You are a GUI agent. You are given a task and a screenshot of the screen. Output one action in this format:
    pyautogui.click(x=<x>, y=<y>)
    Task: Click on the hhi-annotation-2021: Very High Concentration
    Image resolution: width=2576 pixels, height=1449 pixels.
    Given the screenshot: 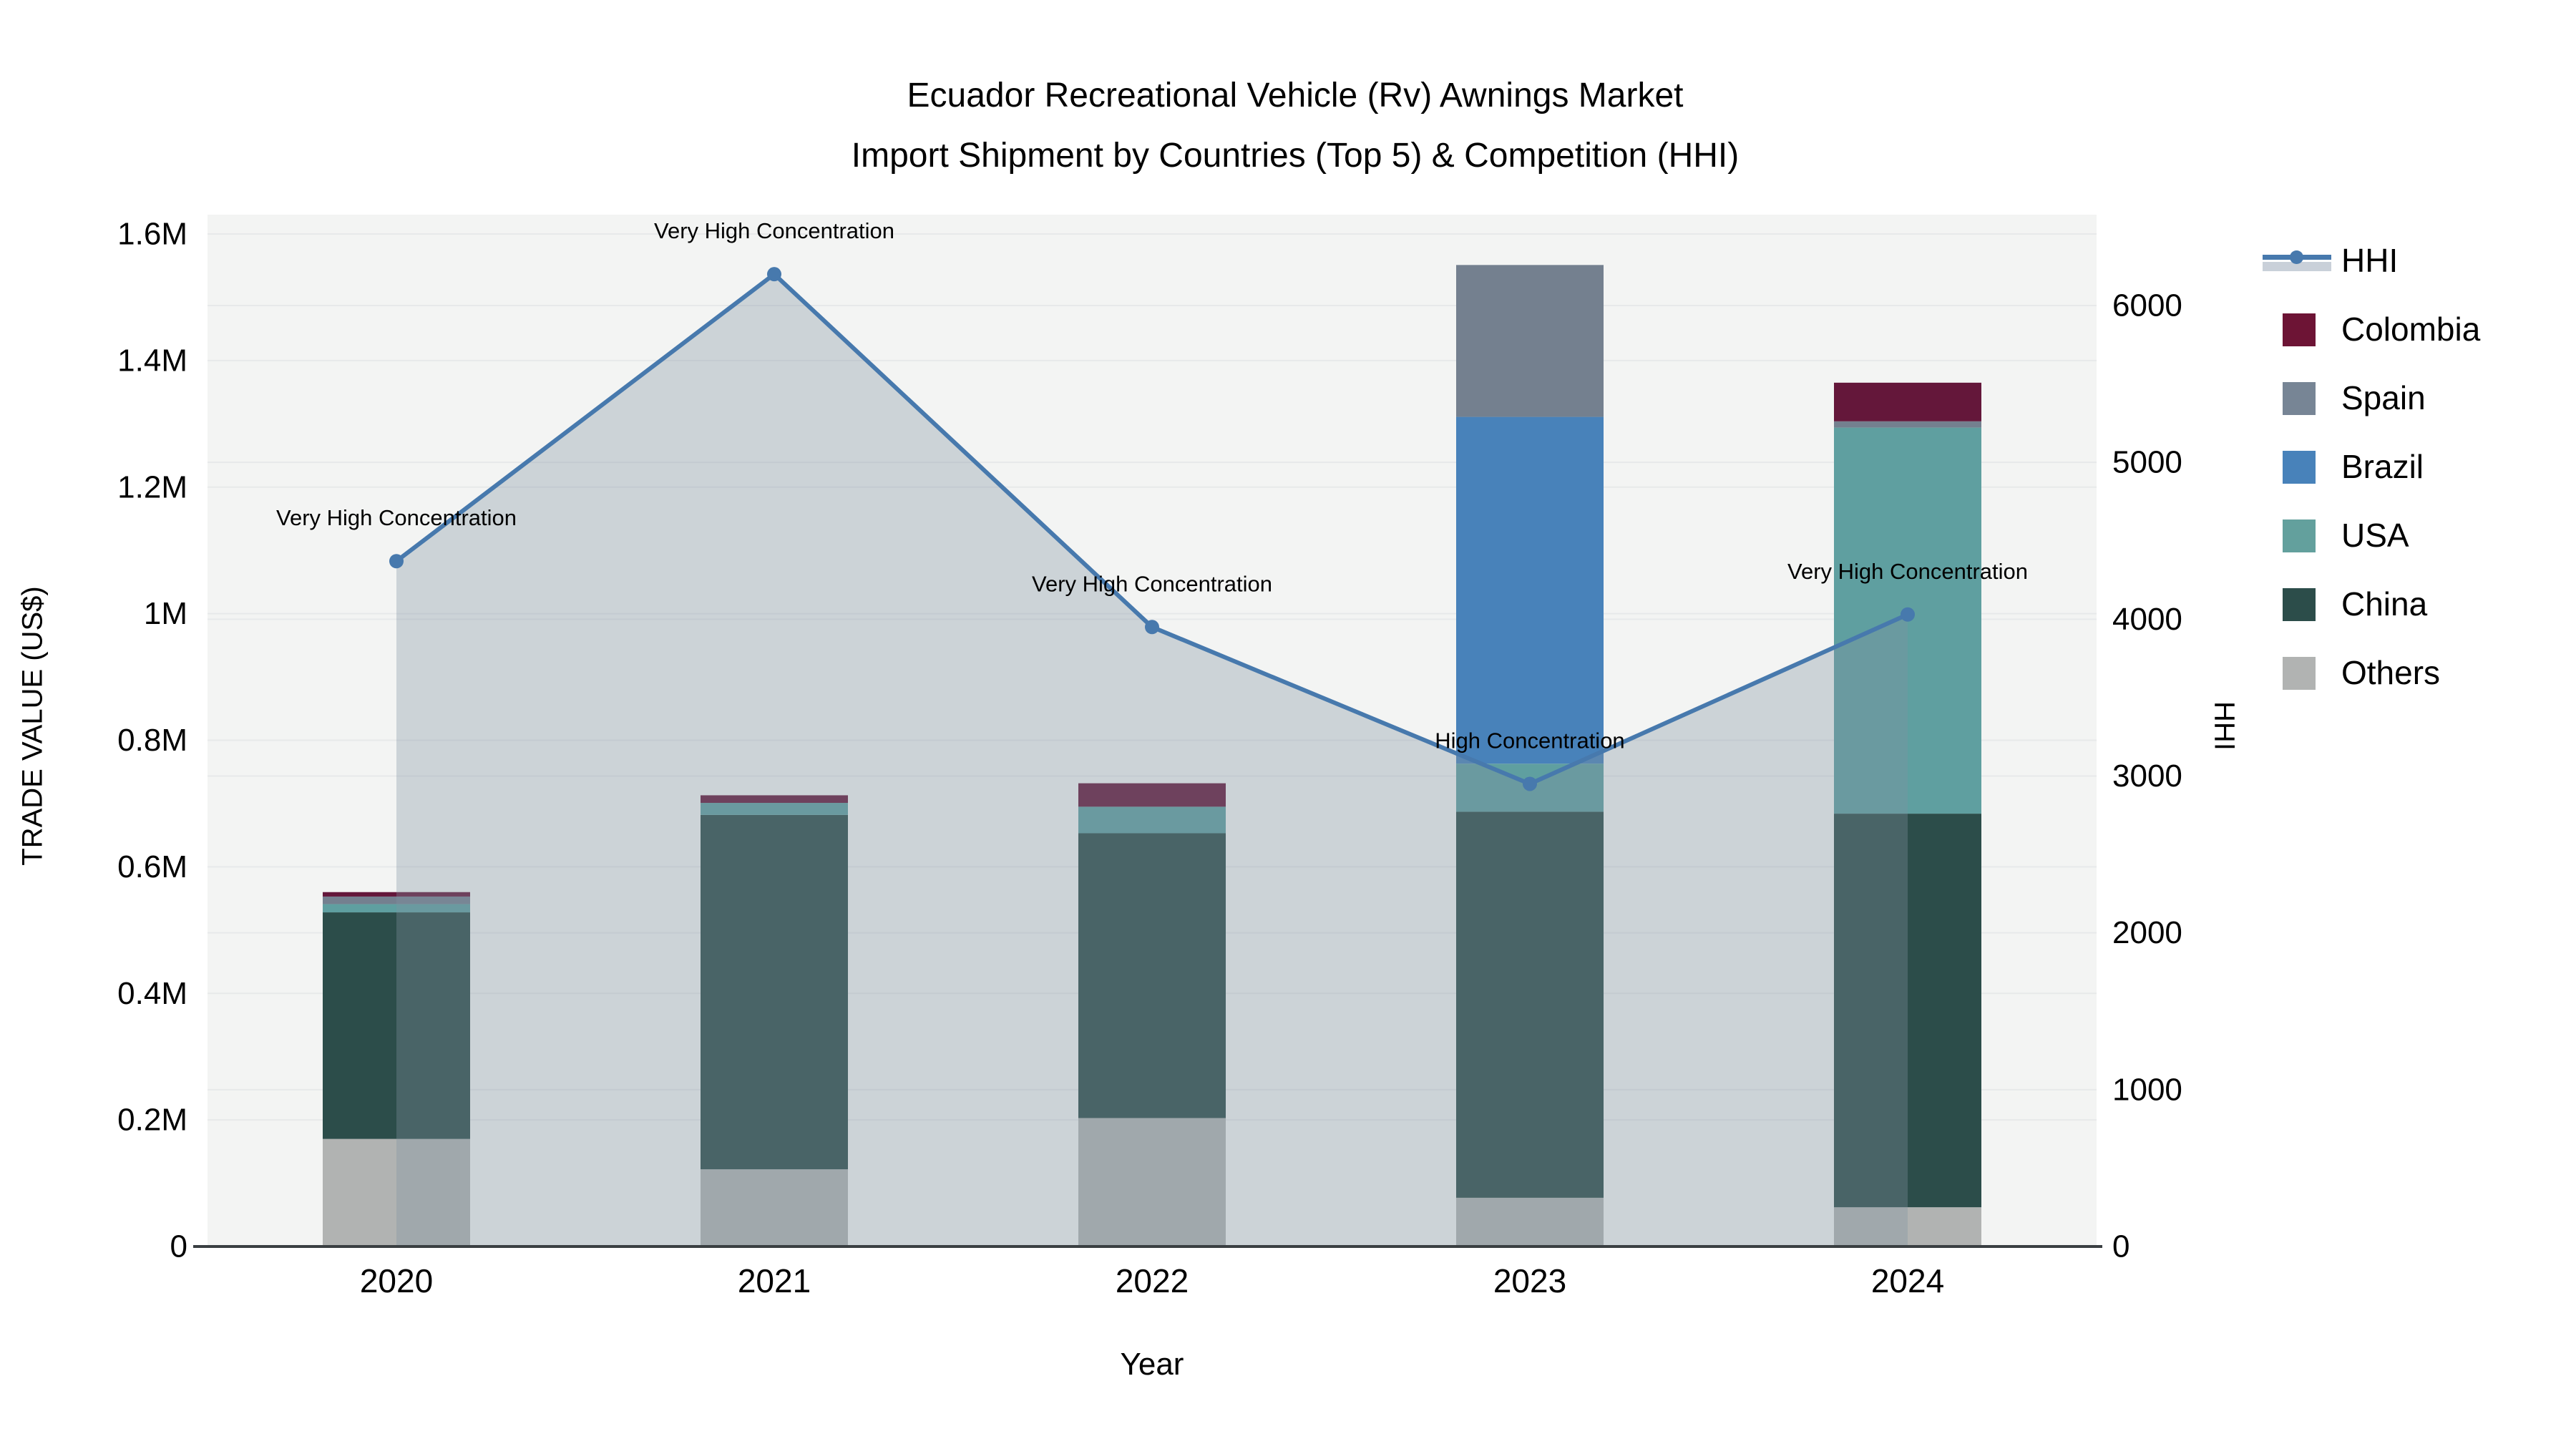 What is the action you would take?
    pyautogui.click(x=774, y=230)
    